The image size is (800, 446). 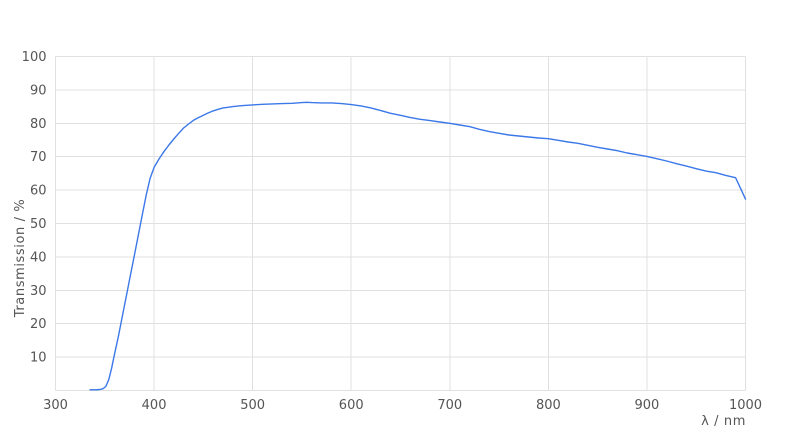 What do you see at coordinates (38, 157) in the screenshot?
I see `y-tick-label: 70` at bounding box center [38, 157].